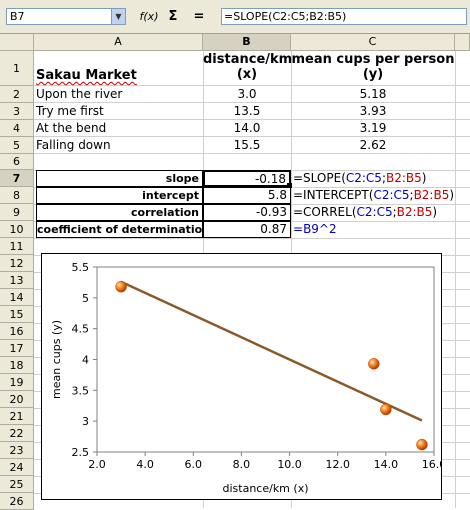  I want to click on cell-a5: Falling down, so click(73, 145).